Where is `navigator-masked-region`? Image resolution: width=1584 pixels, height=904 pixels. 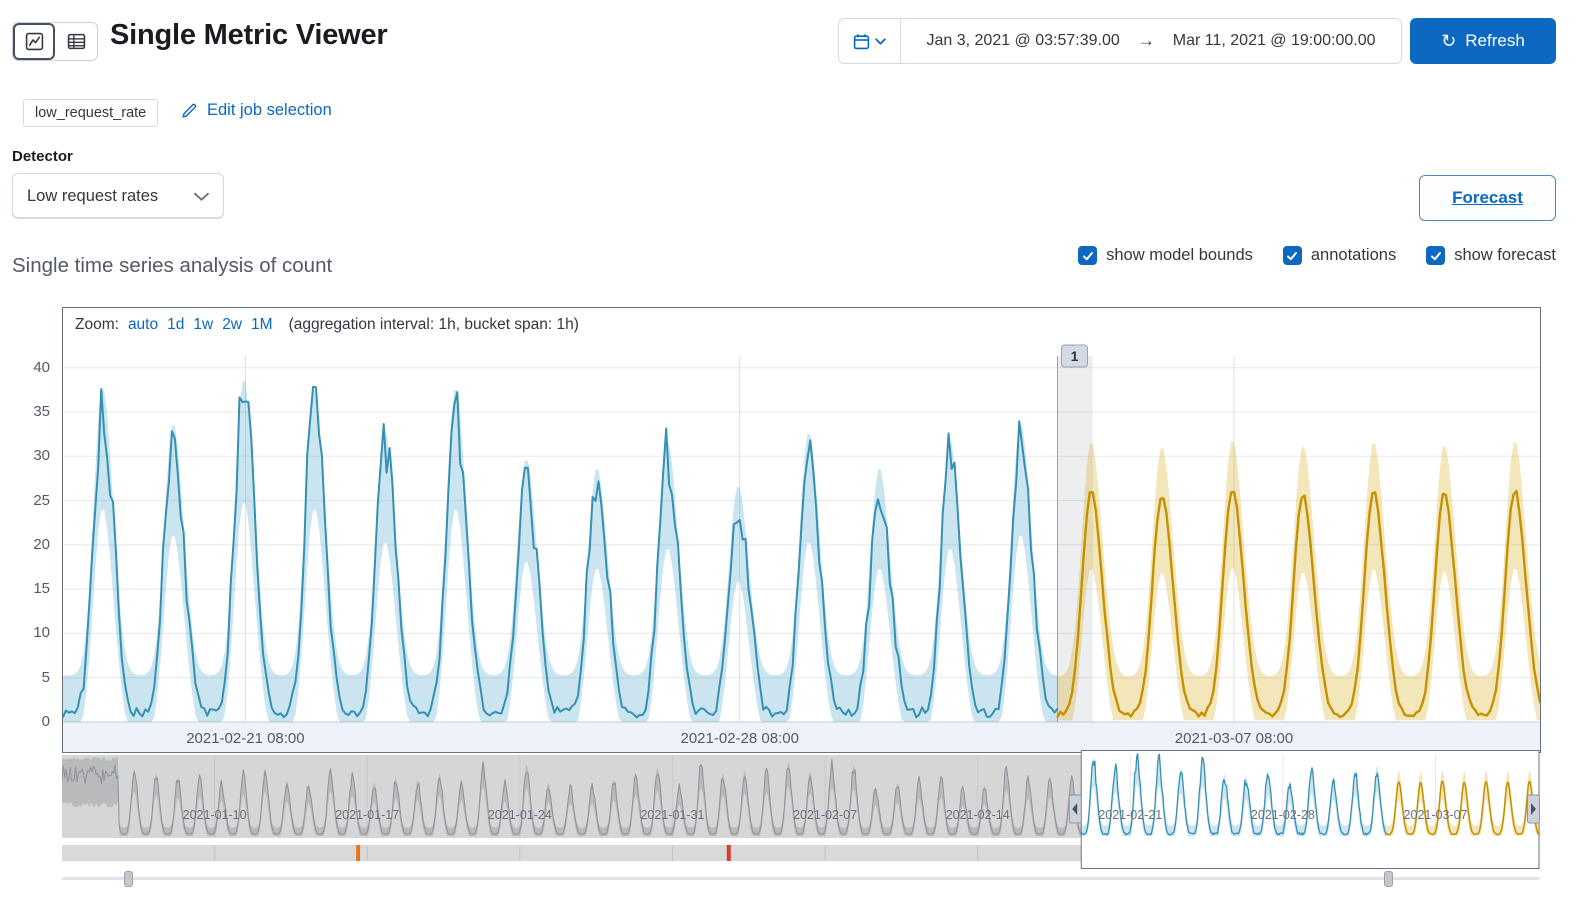 navigator-masked-region is located at coordinates (572, 796).